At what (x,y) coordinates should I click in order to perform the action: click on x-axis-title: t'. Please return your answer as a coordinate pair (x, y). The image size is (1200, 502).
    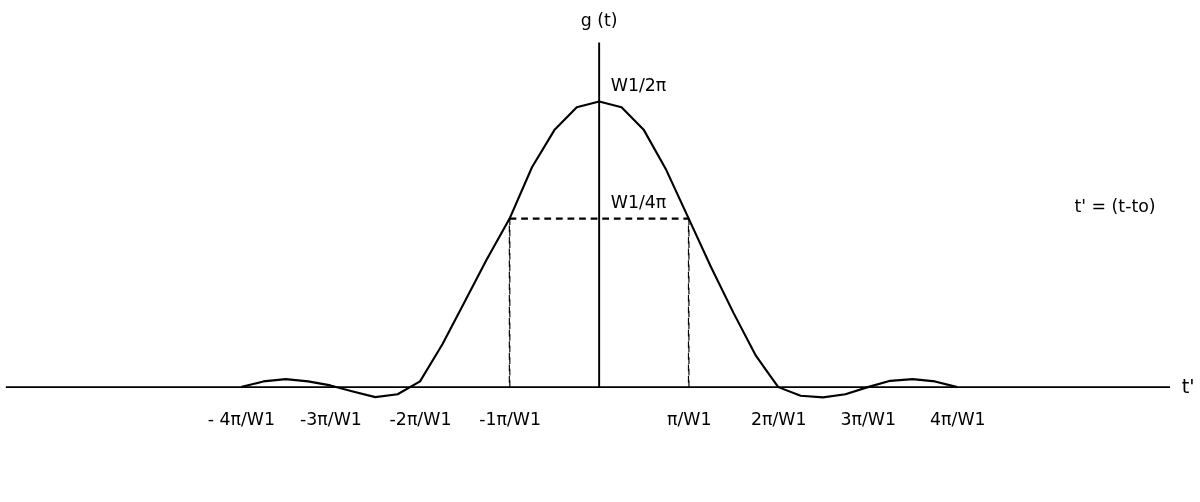
    Looking at the image, I should click on (1188, 386).